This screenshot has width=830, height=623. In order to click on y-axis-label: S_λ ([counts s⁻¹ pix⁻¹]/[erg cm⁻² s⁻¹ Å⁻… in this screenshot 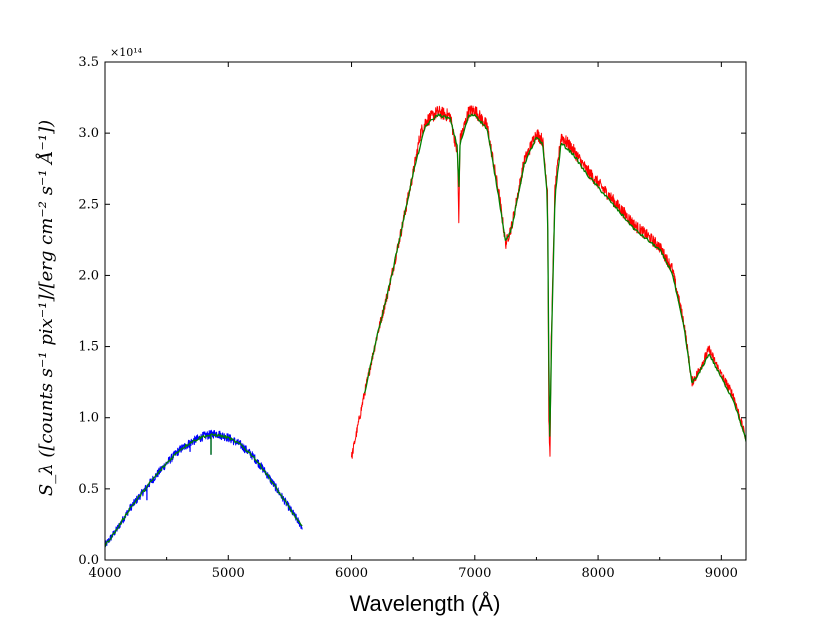, I will do `click(46, 308)`.